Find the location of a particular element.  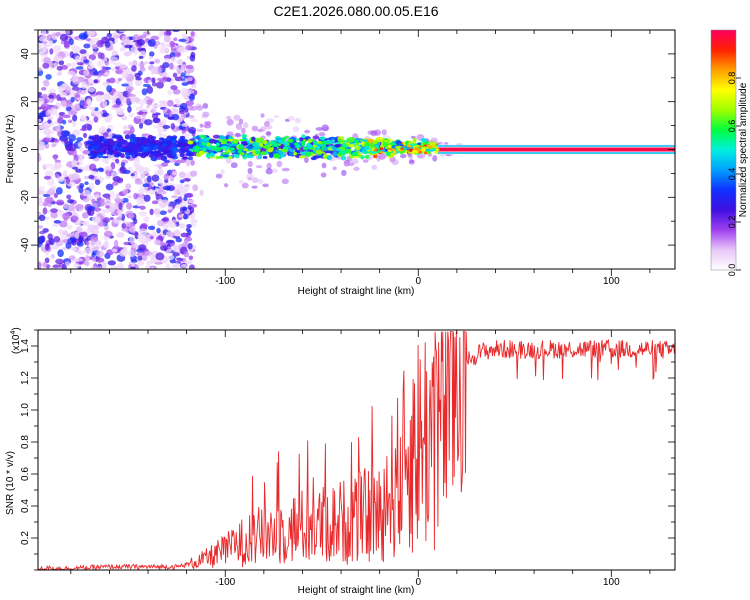

y-tick-label: 40 is located at coordinates (25, 54).